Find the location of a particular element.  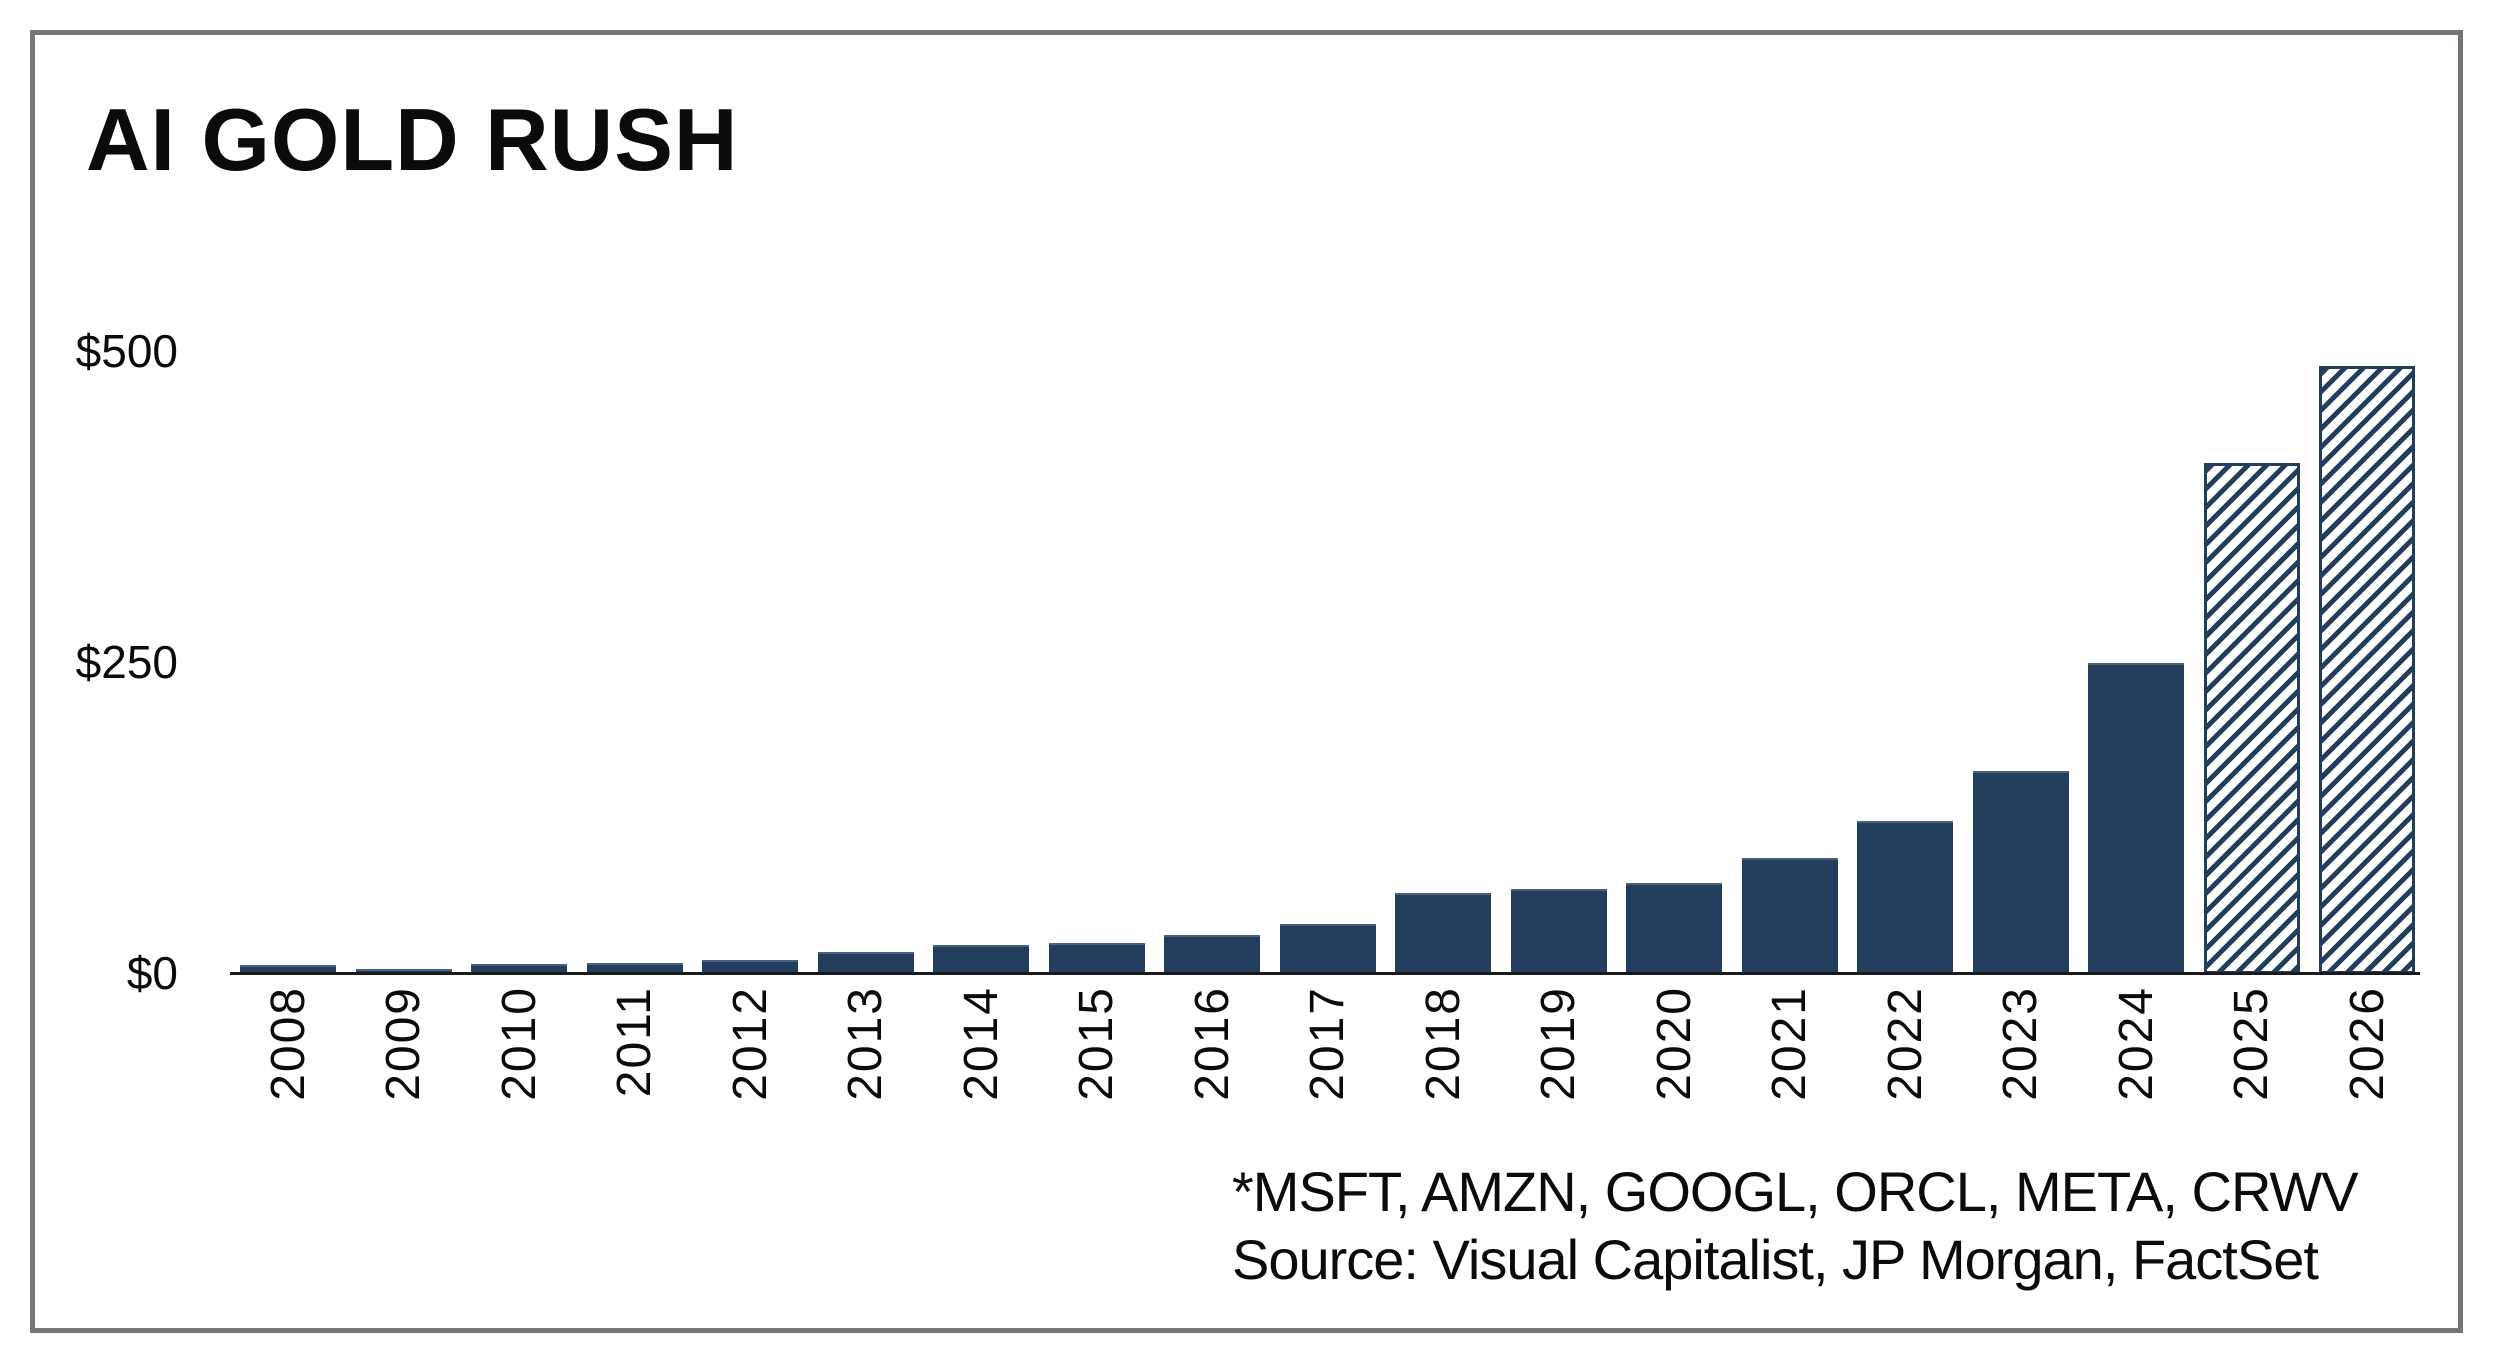

footnote-tickers: *MSFT, AMZN, GOOGL, ORCL, META, CRWV is located at coordinates (1795, 1191).